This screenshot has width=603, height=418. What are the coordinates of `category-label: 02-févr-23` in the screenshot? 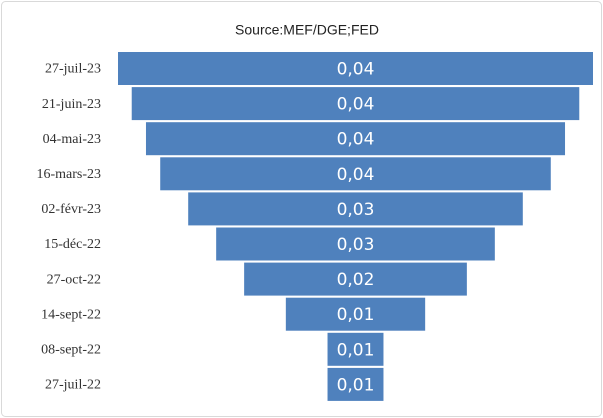 It's located at (71, 209).